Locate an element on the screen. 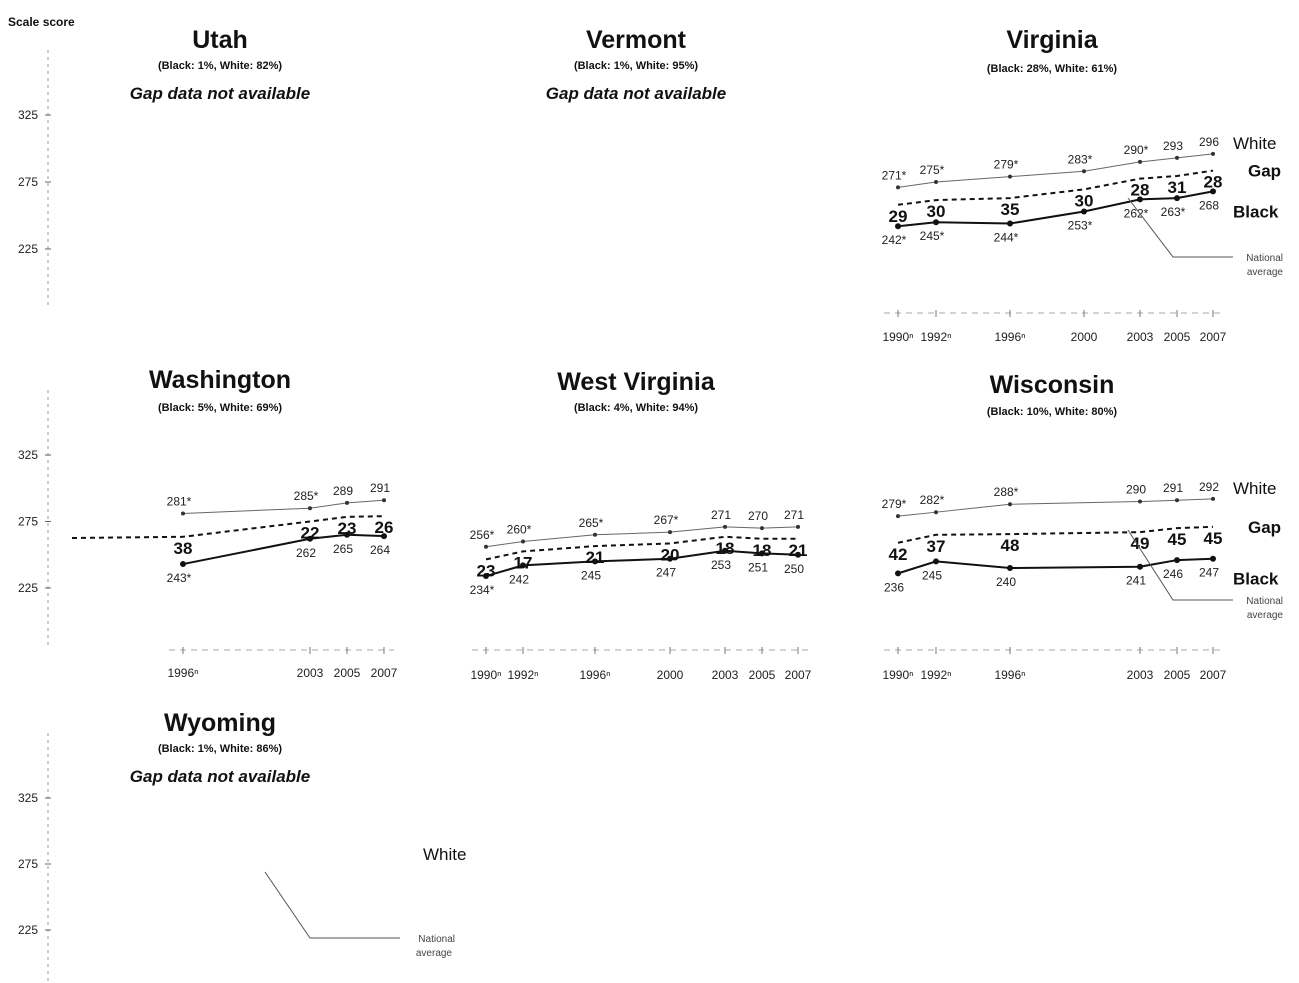  gap-data-label: 28 is located at coordinates (1213, 182).